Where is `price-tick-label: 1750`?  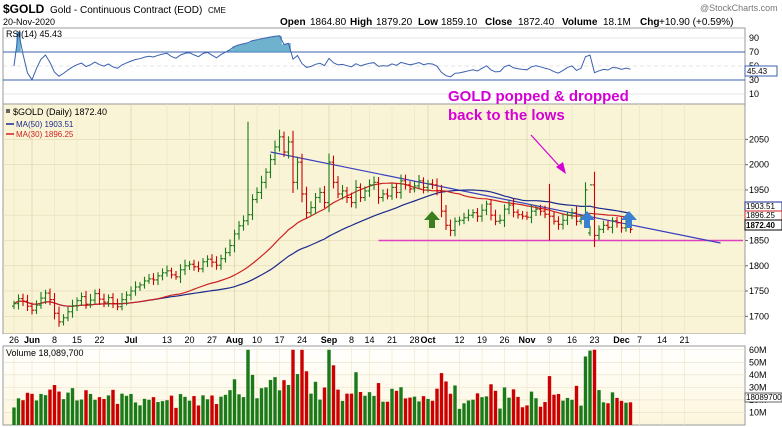 price-tick-label: 1750 is located at coordinates (759, 291).